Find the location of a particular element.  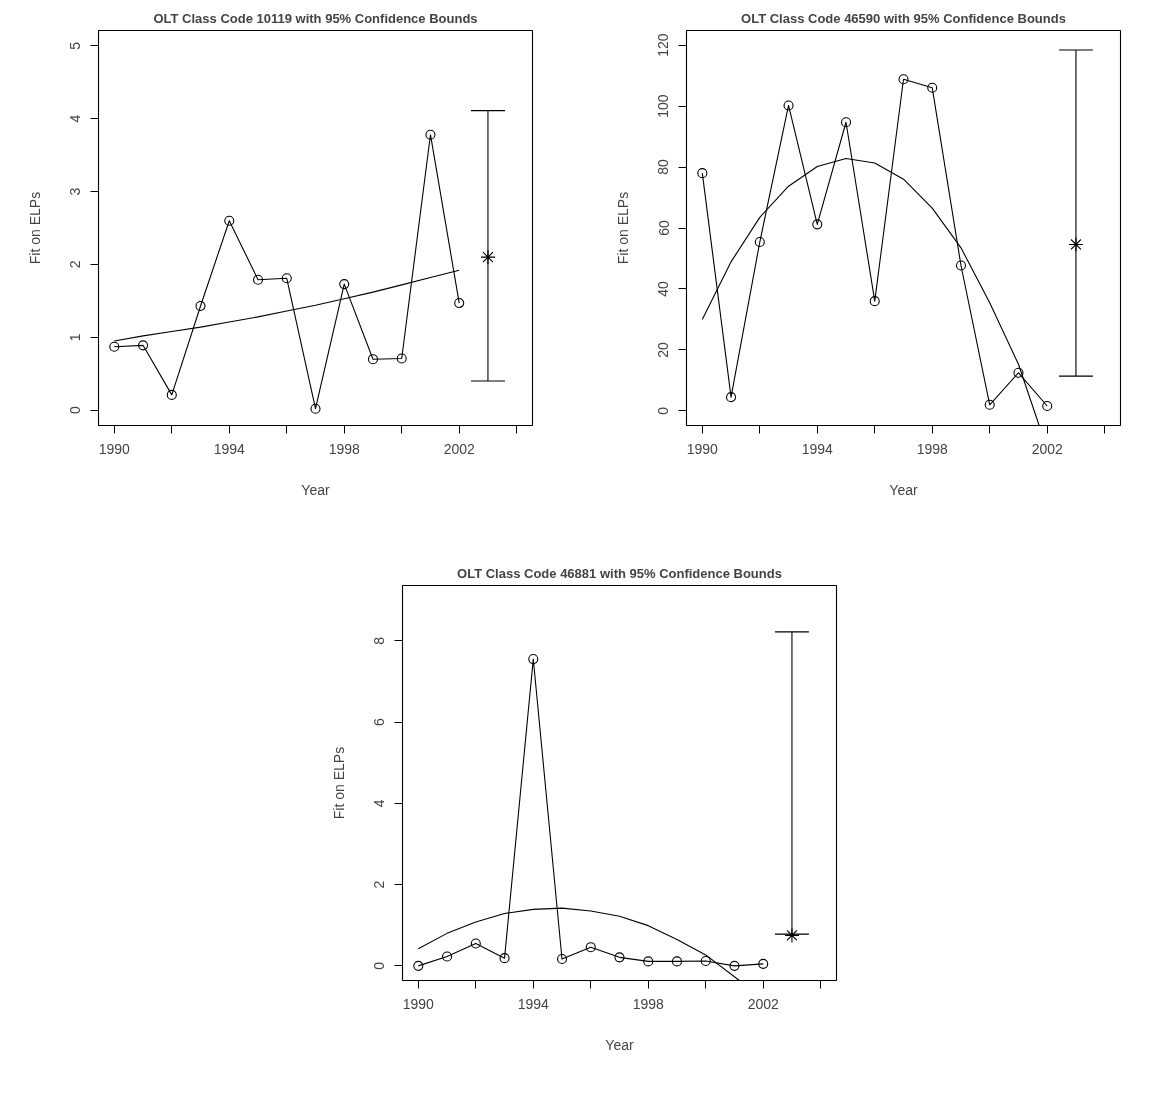

y-tick-label: 40 is located at coordinates (663, 288).